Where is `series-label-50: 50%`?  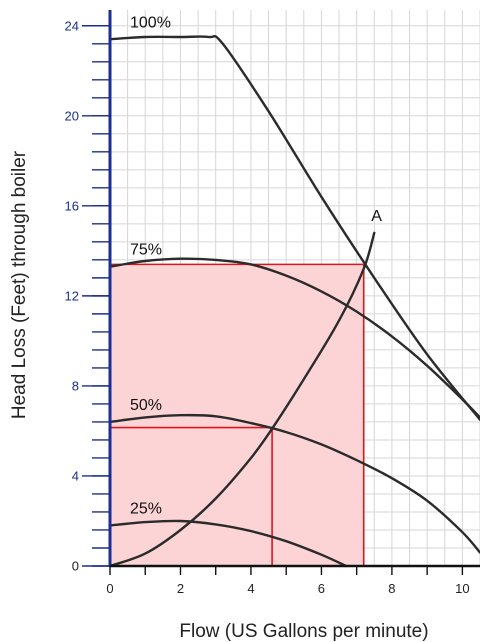
series-label-50: 50% is located at coordinates (146, 405).